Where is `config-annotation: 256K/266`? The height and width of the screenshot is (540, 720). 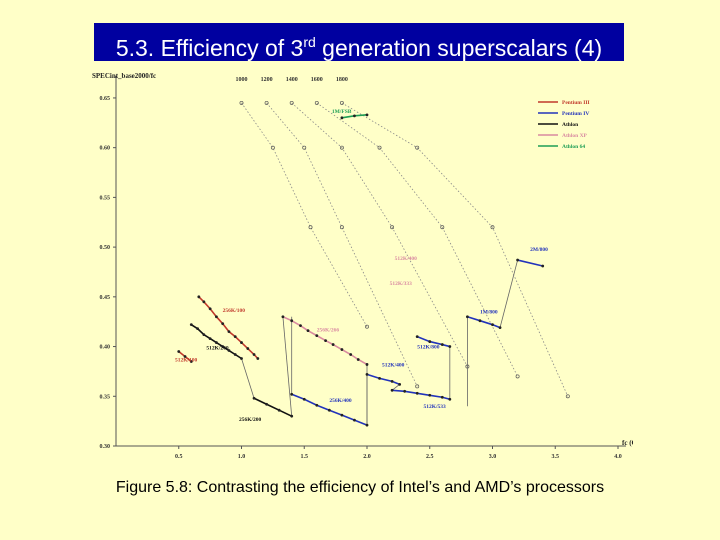 config-annotation: 256K/266 is located at coordinates (328, 331).